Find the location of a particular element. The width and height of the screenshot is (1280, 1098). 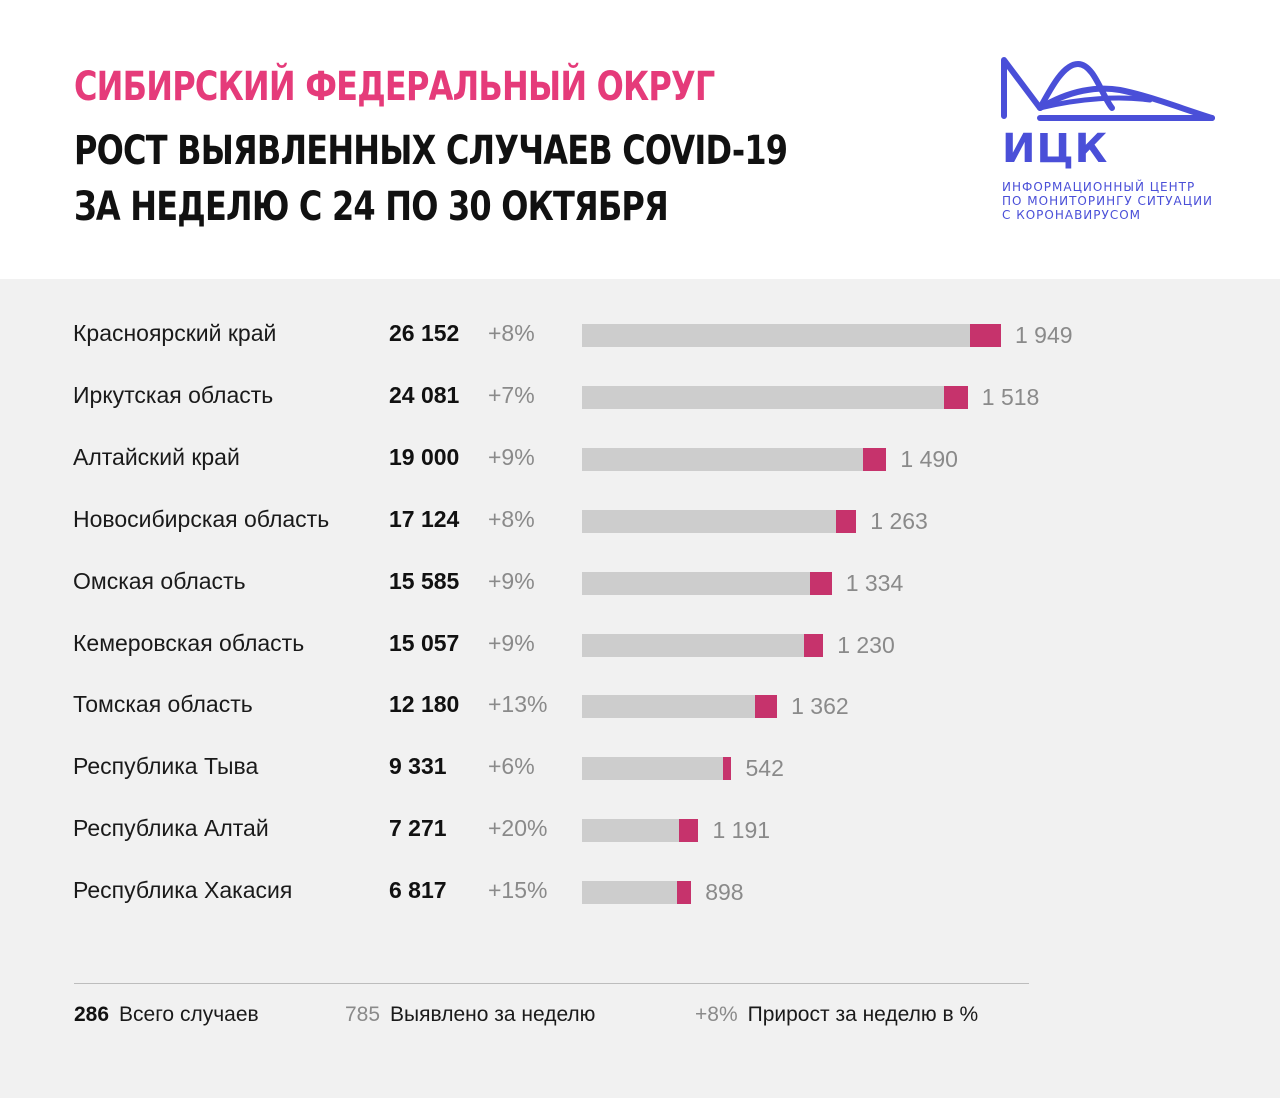

table-row: Красноярский край 26 152 +8% 1 949 is located at coordinates (640, 334).